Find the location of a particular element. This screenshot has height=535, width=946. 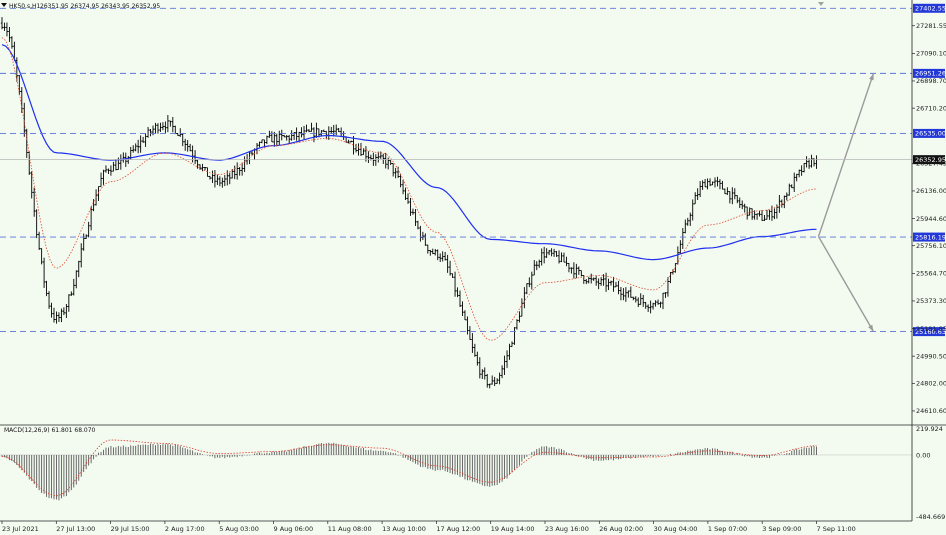

time-tick-label: 3 Sep 09:00 is located at coordinates (781, 529).